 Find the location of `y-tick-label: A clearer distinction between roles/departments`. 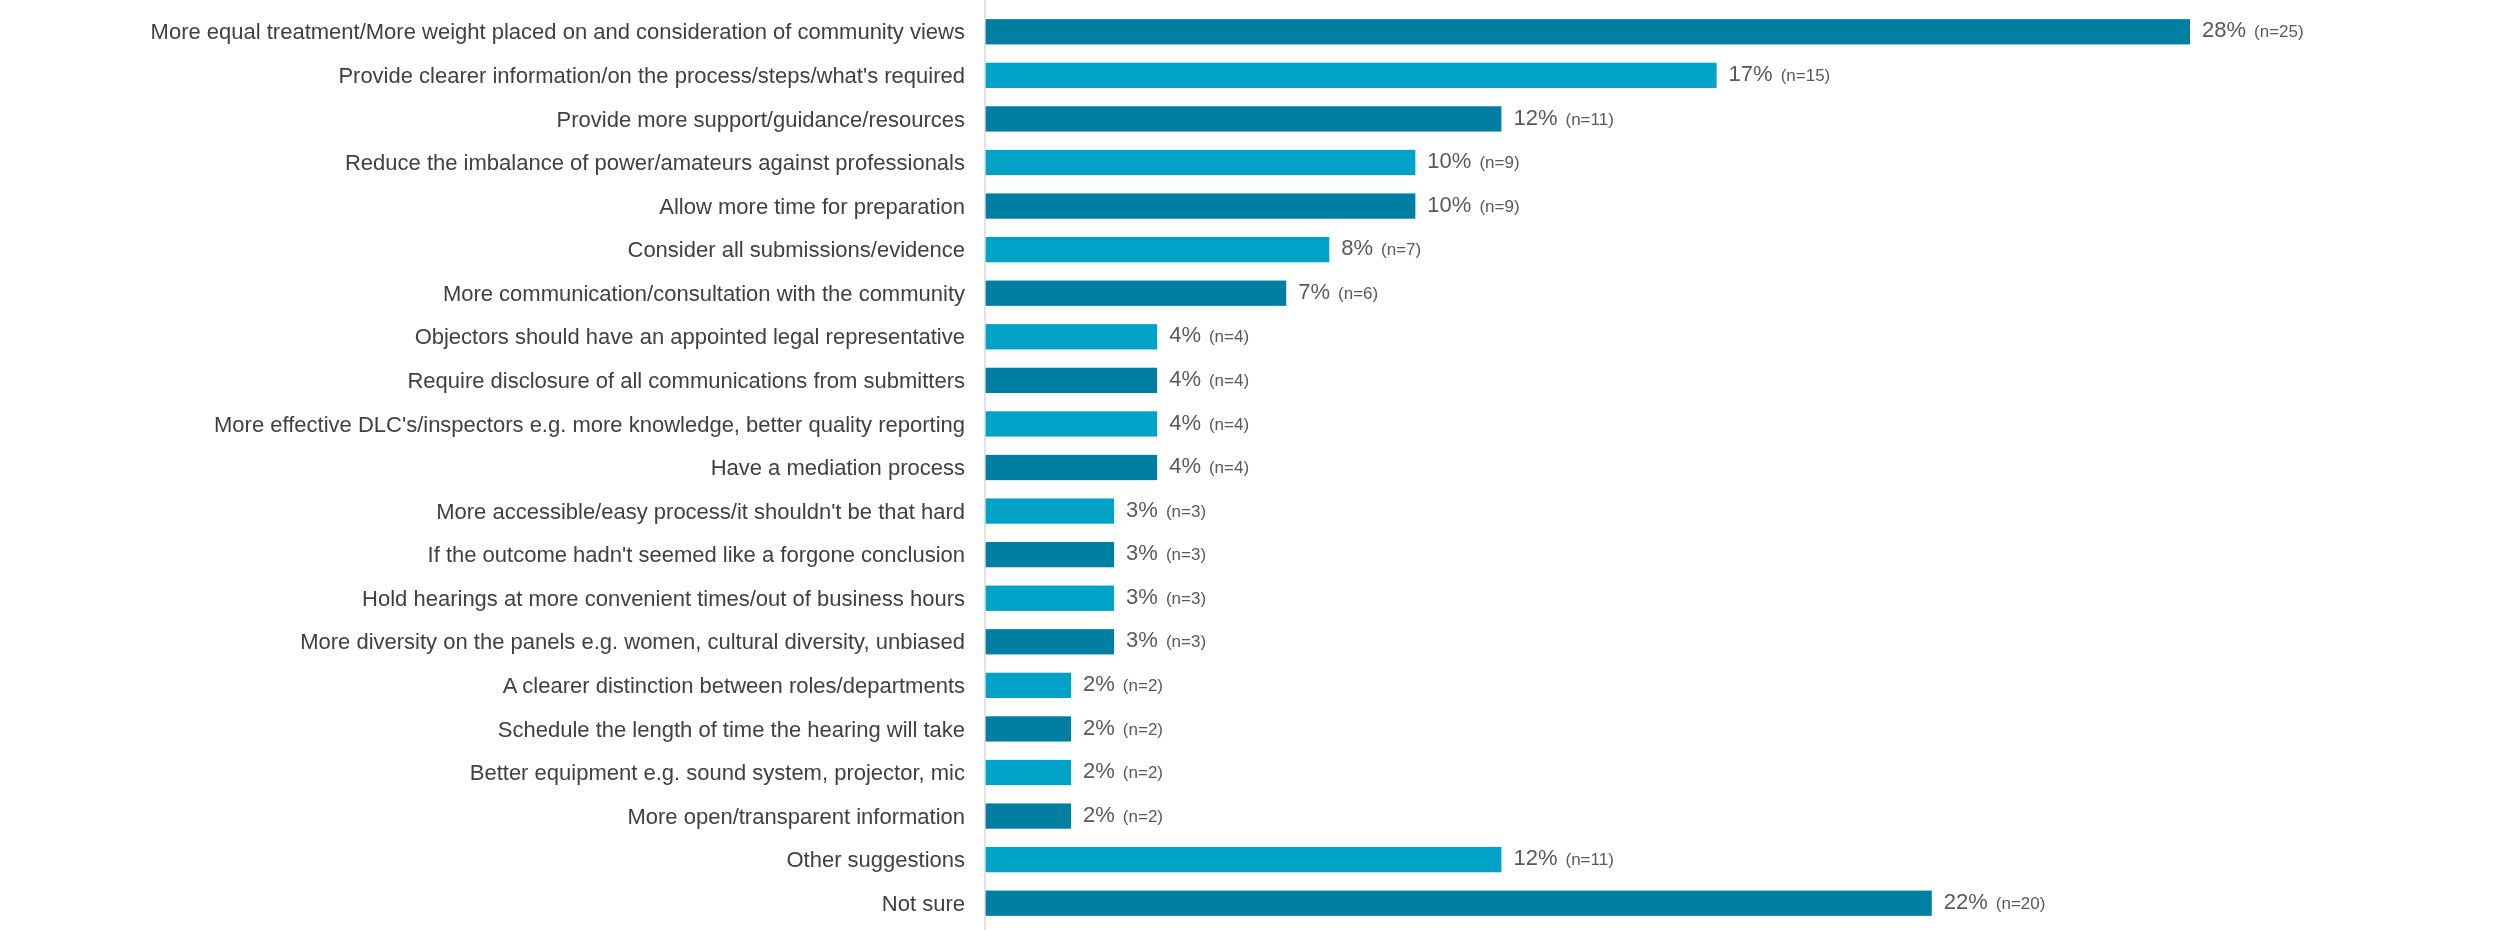

y-tick-label: A clearer distinction between roles/departments is located at coordinates (733, 686).